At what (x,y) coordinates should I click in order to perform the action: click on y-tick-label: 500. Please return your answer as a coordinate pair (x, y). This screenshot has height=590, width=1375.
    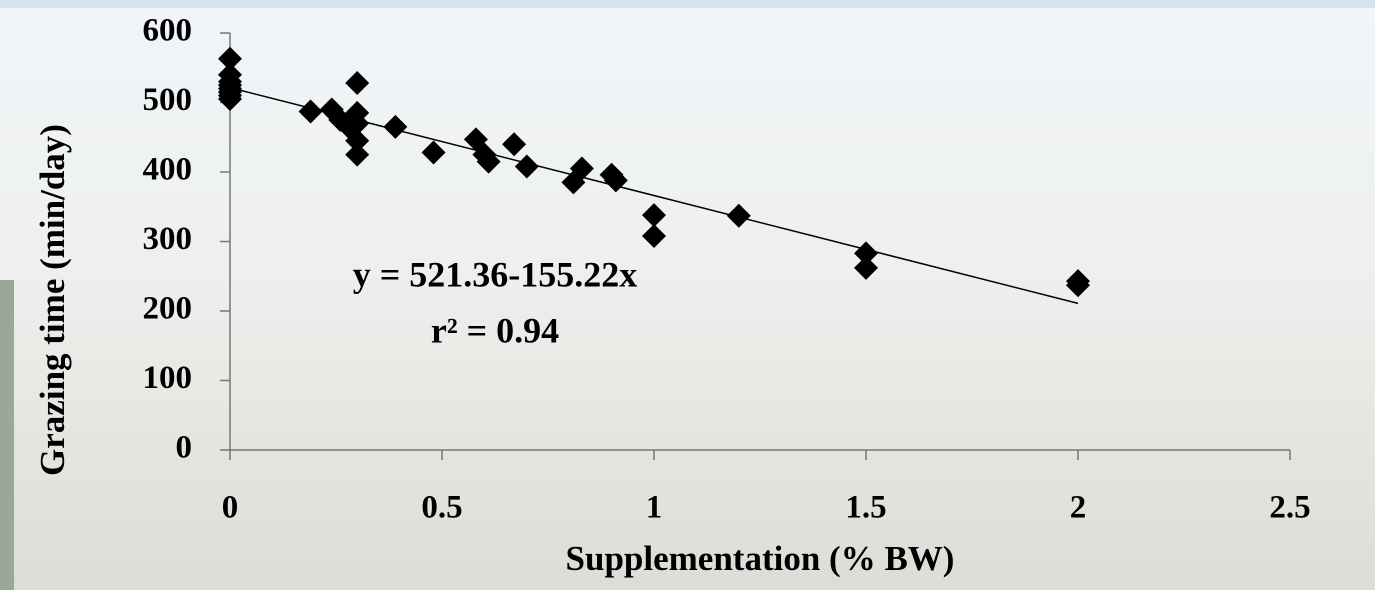
    Looking at the image, I should click on (168, 100).